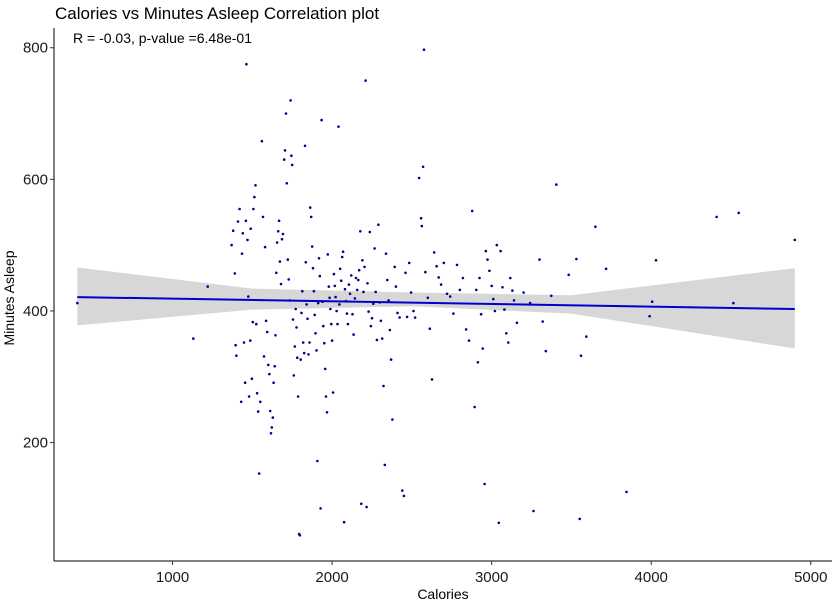 The width and height of the screenshot is (835, 604). What do you see at coordinates (172, 577) in the screenshot?
I see `x-tick-label: 1000` at bounding box center [172, 577].